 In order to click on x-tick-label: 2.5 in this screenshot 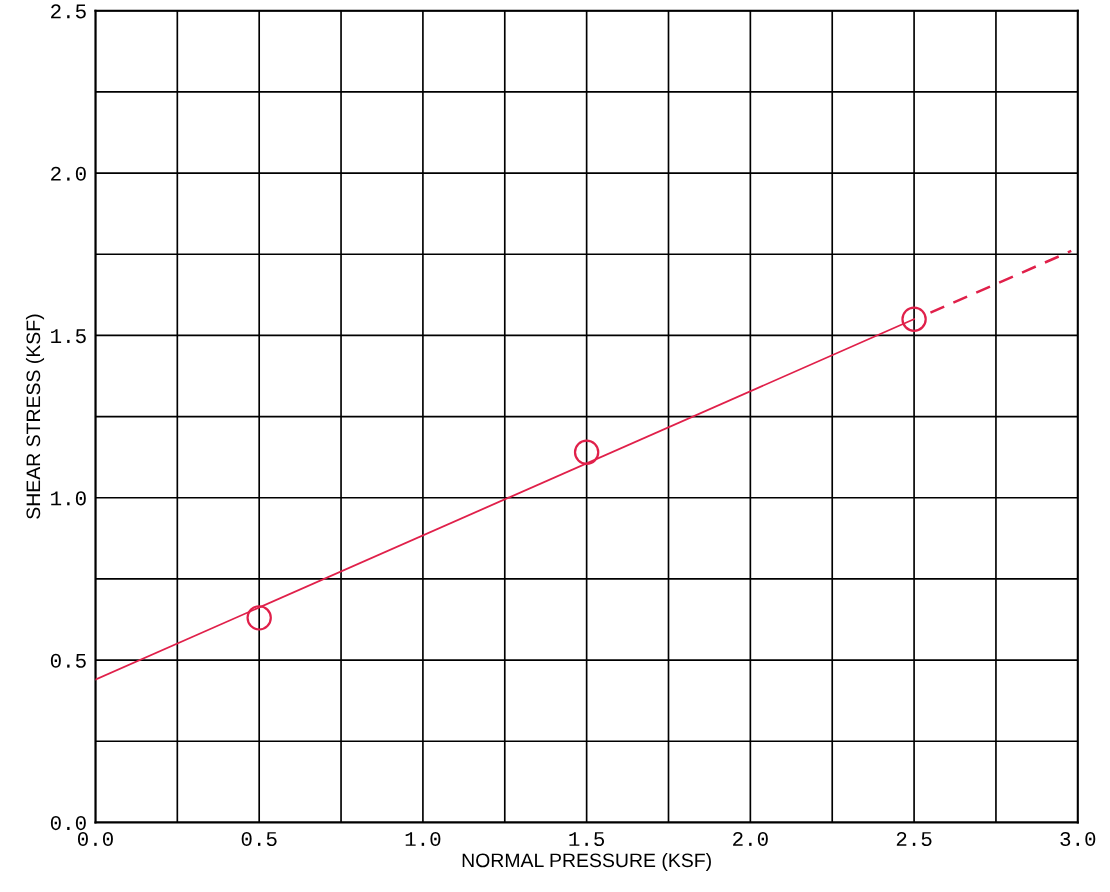, I will do `click(914, 839)`.